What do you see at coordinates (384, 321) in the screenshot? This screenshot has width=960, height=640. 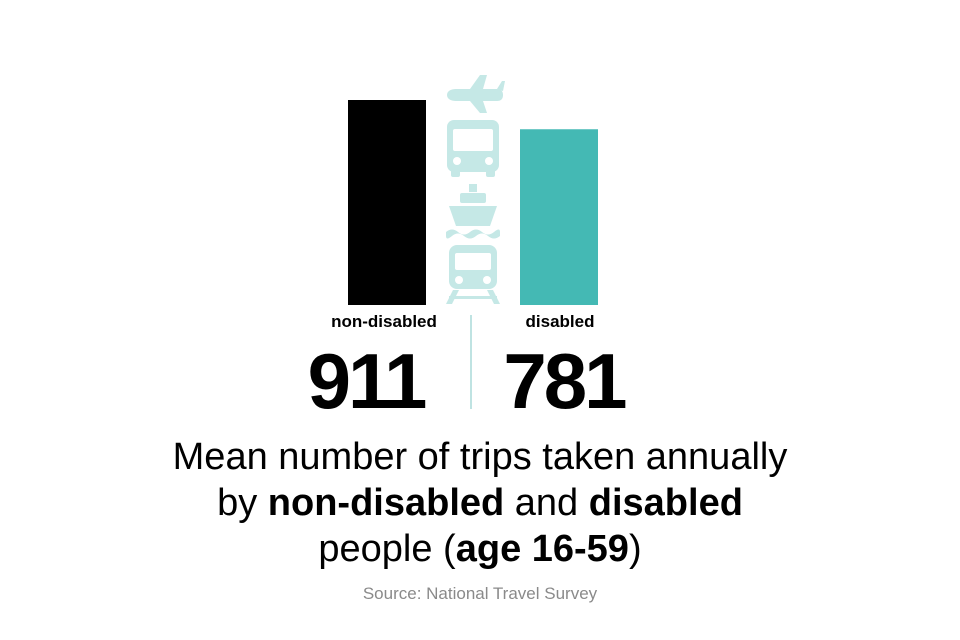 I see `category-label-non-disabled: non-disabled` at bounding box center [384, 321].